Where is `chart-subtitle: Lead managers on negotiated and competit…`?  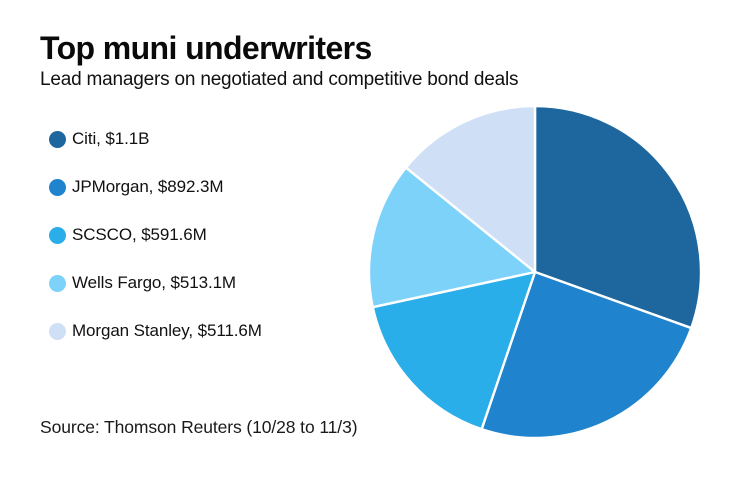
chart-subtitle: Lead managers on negotiated and competit… is located at coordinates (279, 79).